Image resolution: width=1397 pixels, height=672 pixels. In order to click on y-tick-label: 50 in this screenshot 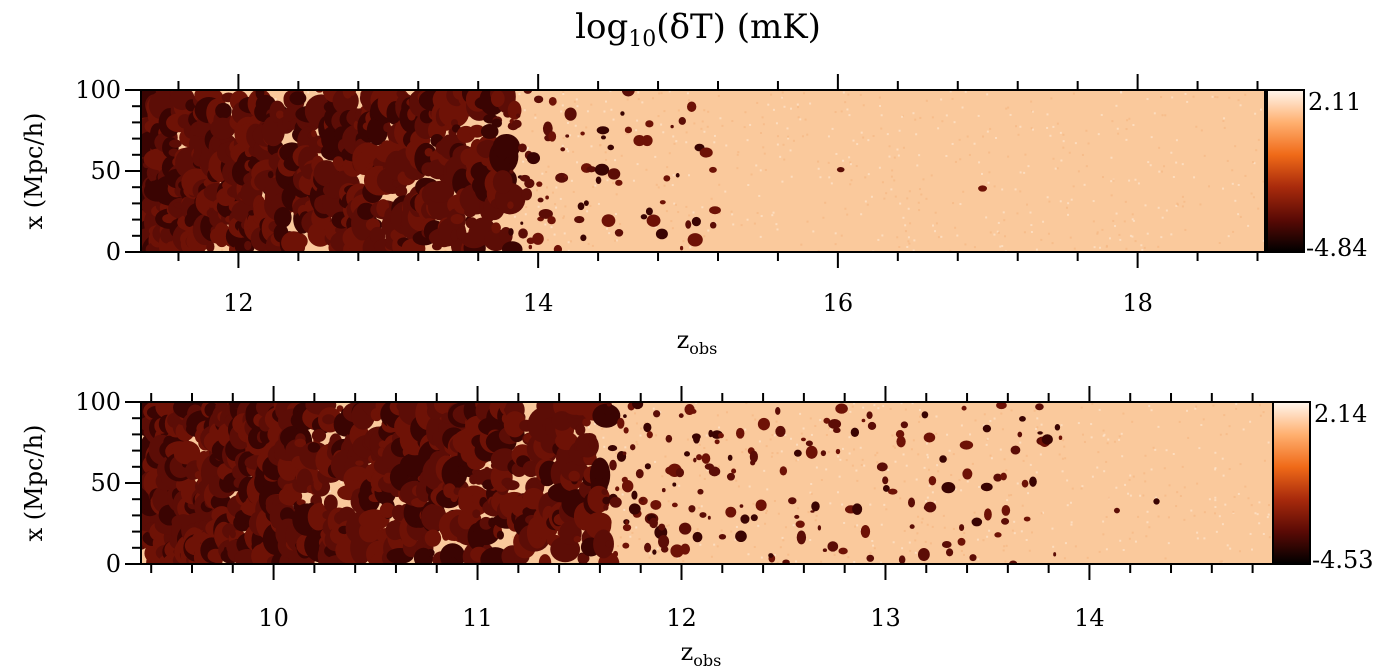, I will do `click(105, 483)`.